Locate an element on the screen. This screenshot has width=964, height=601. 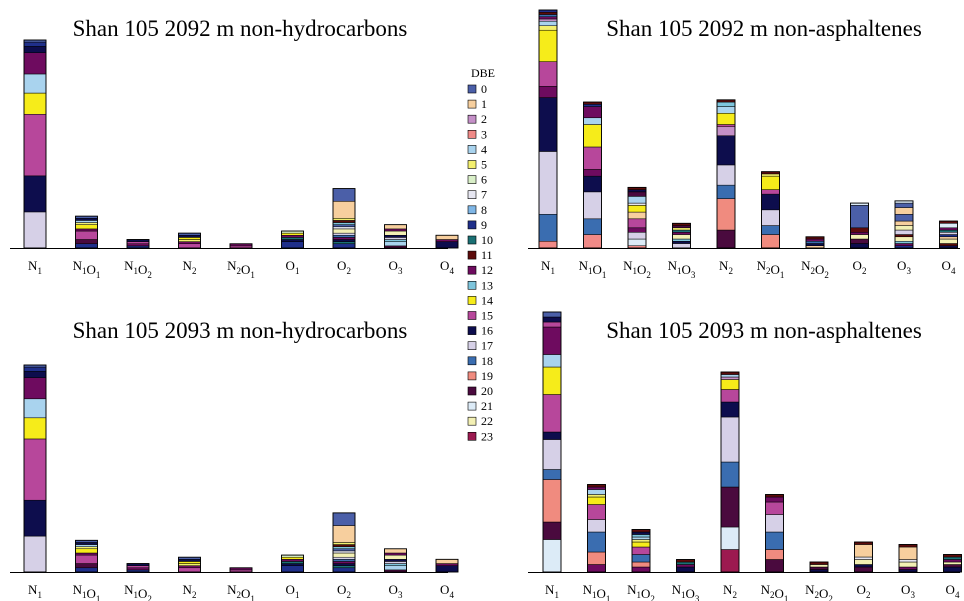
legend-label: 4 is located at coordinates (484, 149).